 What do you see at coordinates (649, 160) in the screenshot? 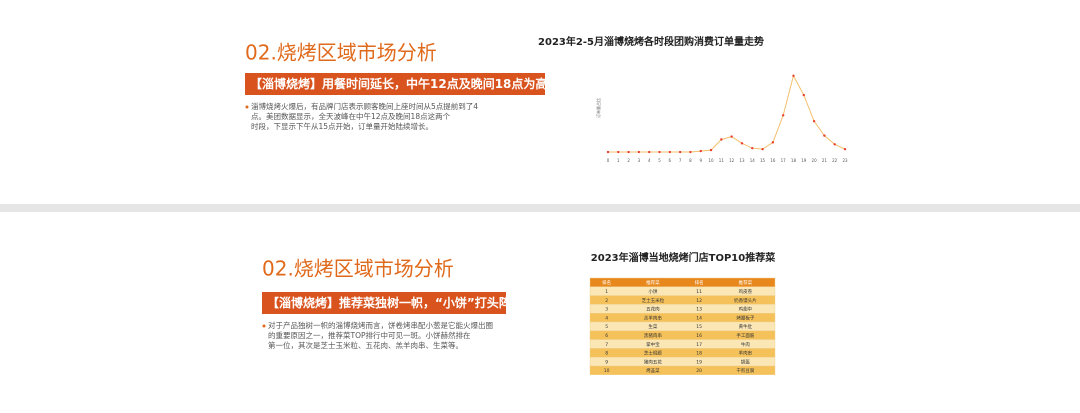
I see `x-tick-label: 4` at bounding box center [649, 160].